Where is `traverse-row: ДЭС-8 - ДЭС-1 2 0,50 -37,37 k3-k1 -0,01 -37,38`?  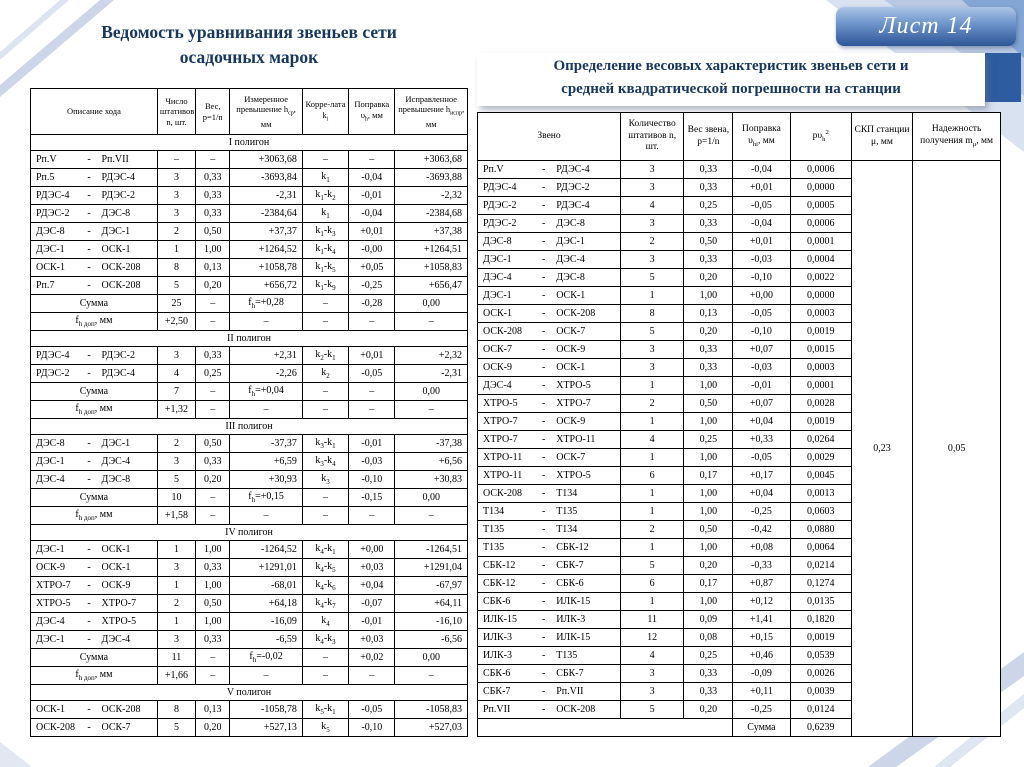
traverse-row: ДЭС-8 - ДЭС-1 2 0,50 -37,37 k3-k1 -0,01 -37,38 is located at coordinates (249, 443).